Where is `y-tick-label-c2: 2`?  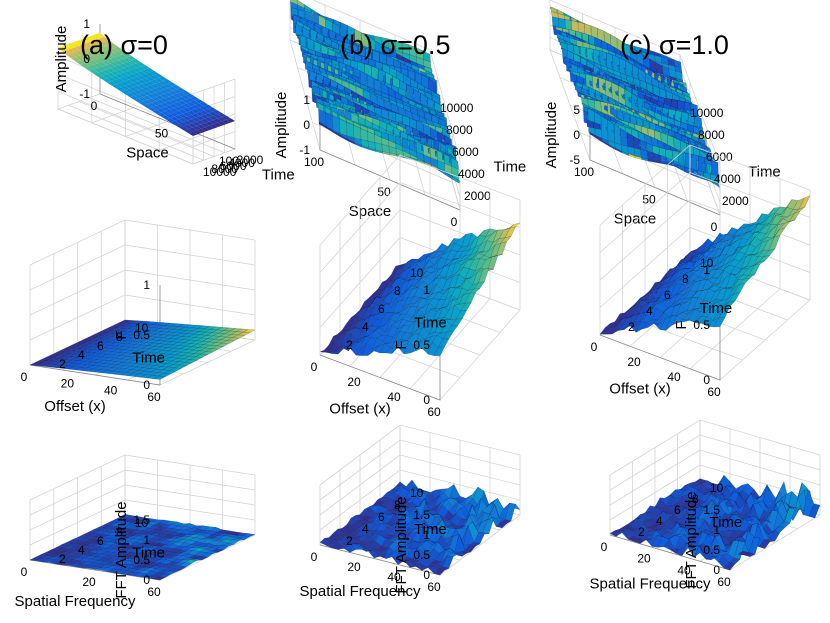
y-tick-label-c2: 2 is located at coordinates (631, 327).